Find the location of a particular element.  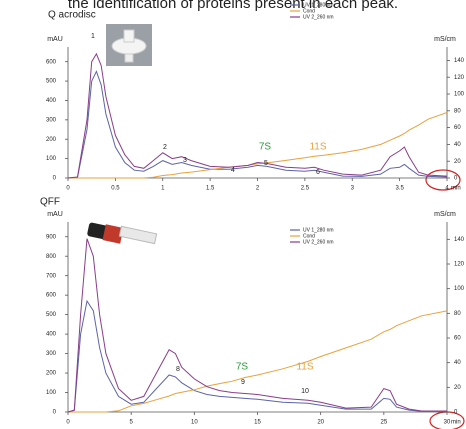

x-tick-label: 1.5 is located at coordinates (210, 189).